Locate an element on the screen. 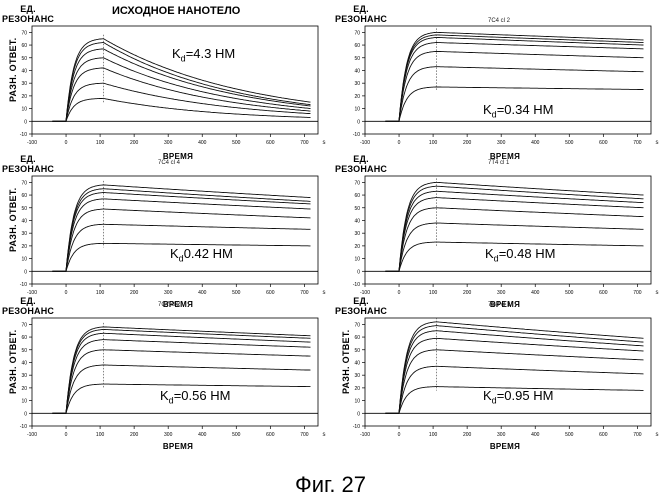 The width and height of the screenshot is (661, 500). kd-value: =0.48 НМ is located at coordinates (527, 253).